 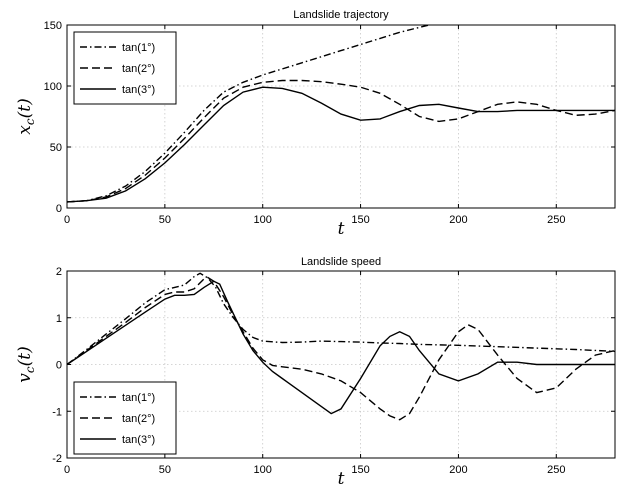 I want to click on y-tick-label: 2, so click(x=59, y=272).